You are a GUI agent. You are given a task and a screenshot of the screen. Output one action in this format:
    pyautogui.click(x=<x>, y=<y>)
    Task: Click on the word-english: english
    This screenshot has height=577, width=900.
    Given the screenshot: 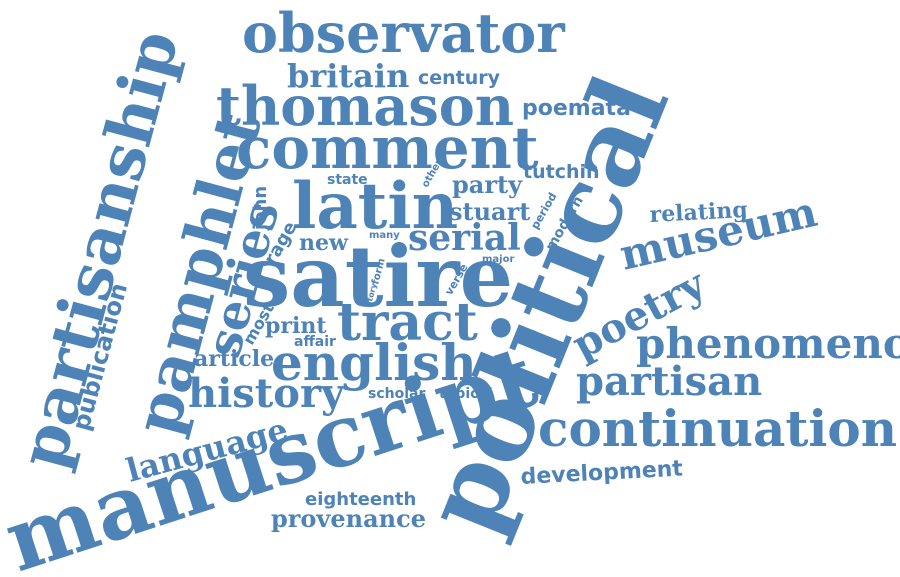 What is the action you would take?
    pyautogui.click(x=374, y=362)
    